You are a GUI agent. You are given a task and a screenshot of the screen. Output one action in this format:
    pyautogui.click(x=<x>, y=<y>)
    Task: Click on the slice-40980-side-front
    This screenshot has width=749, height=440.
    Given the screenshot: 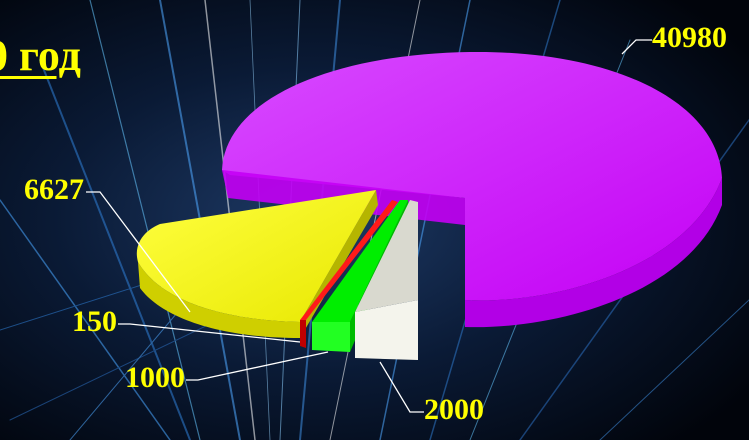 What is the action you would take?
    pyautogui.click(x=593, y=253)
    